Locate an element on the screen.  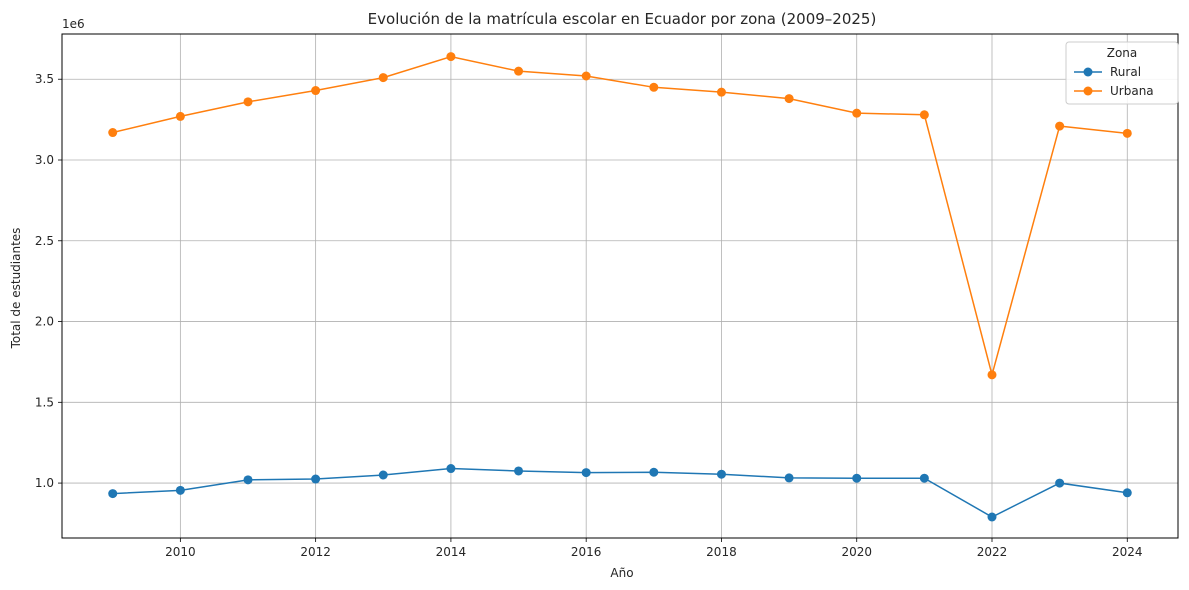
x-tick-label: 2012 is located at coordinates (315, 552).